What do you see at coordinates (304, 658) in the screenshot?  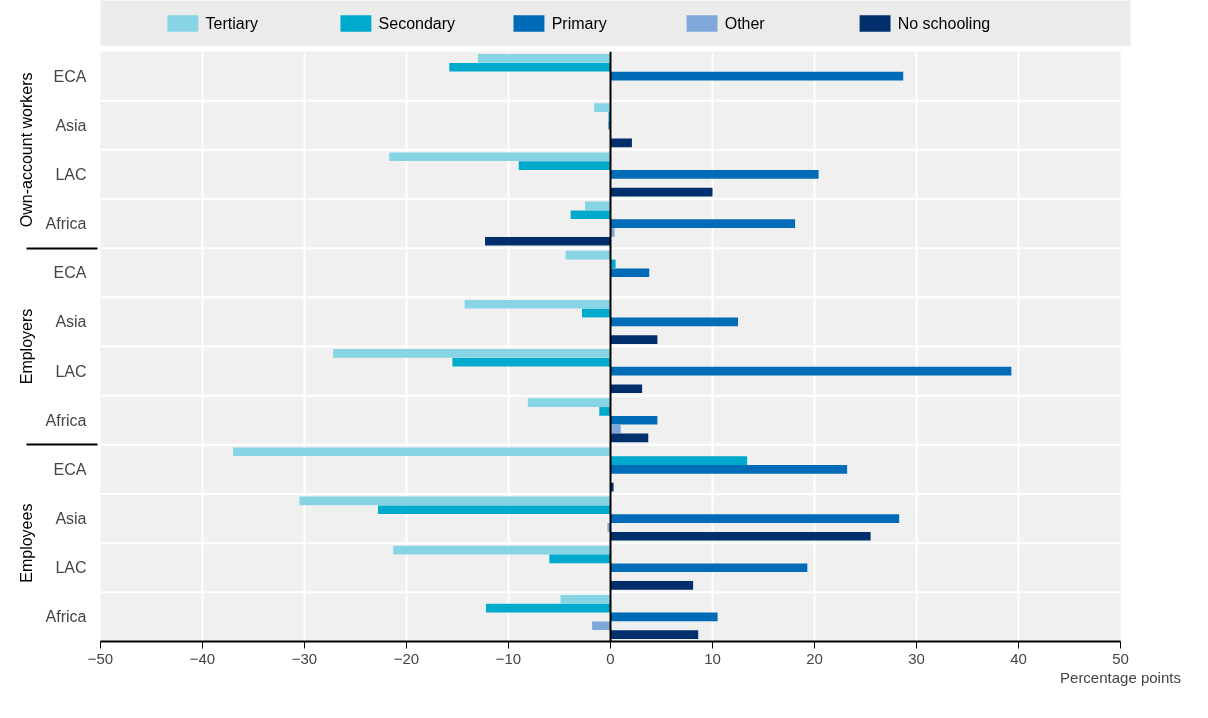 I see `x-tick-label: −30` at bounding box center [304, 658].